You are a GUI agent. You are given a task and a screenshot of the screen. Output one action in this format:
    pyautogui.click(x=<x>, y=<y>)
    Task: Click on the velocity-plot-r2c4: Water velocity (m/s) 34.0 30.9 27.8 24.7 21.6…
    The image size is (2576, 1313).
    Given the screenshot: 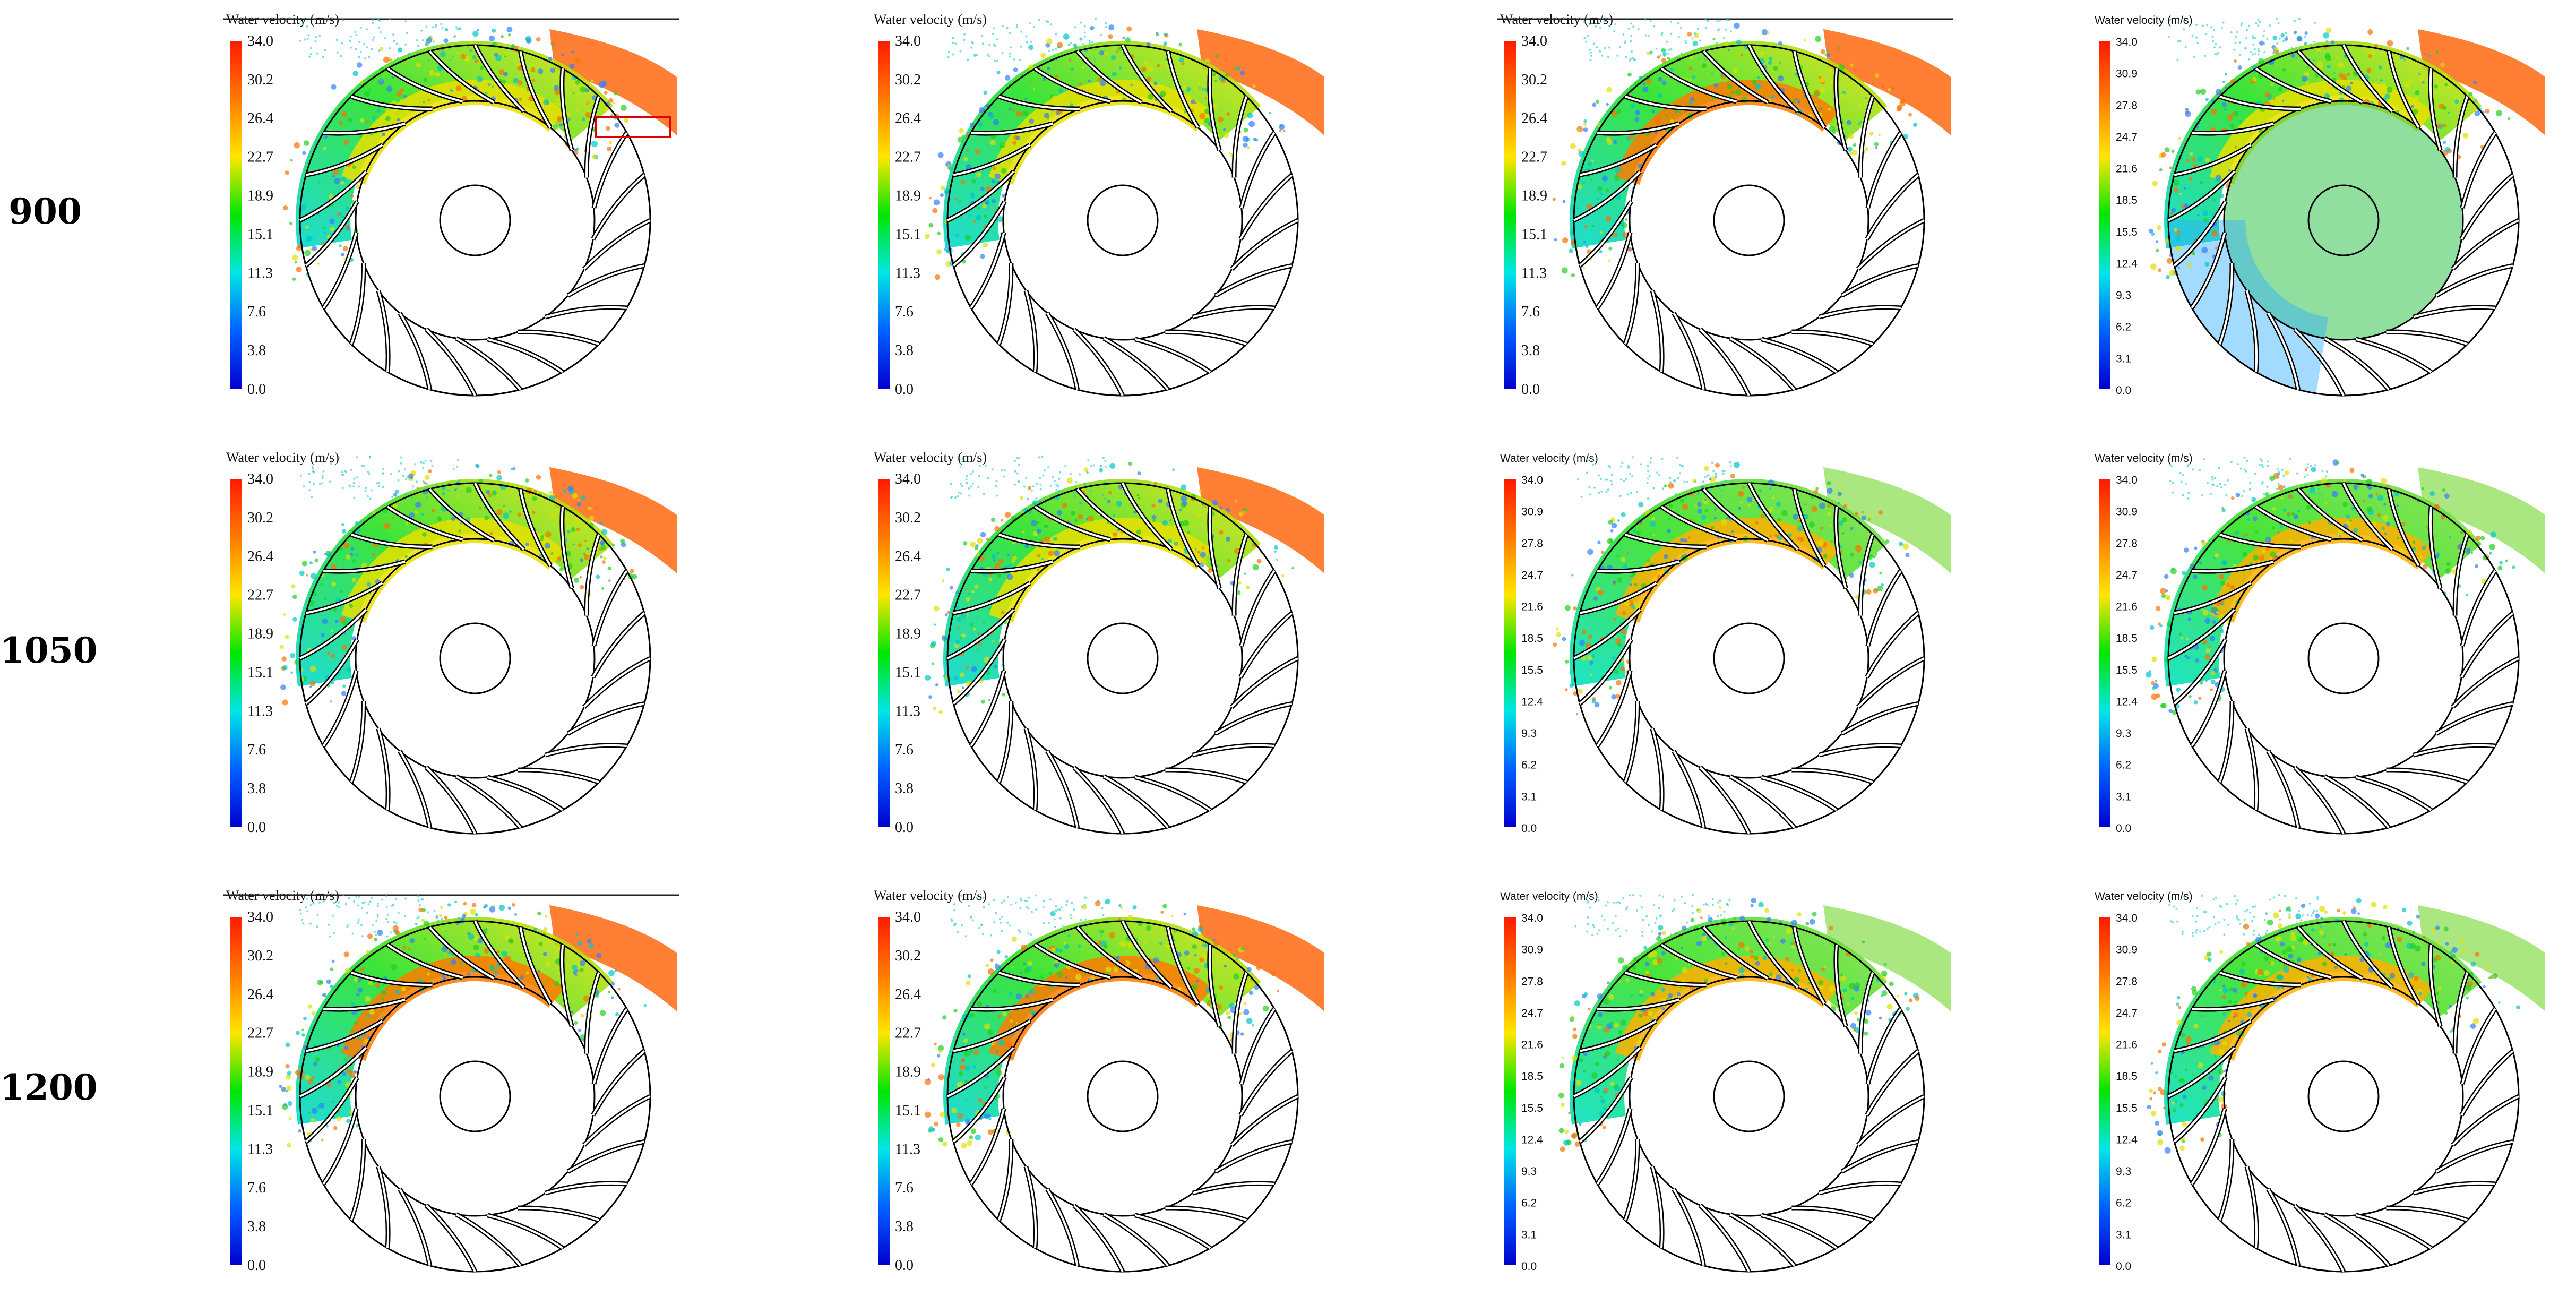 What is the action you would take?
    pyautogui.click(x=2320, y=643)
    